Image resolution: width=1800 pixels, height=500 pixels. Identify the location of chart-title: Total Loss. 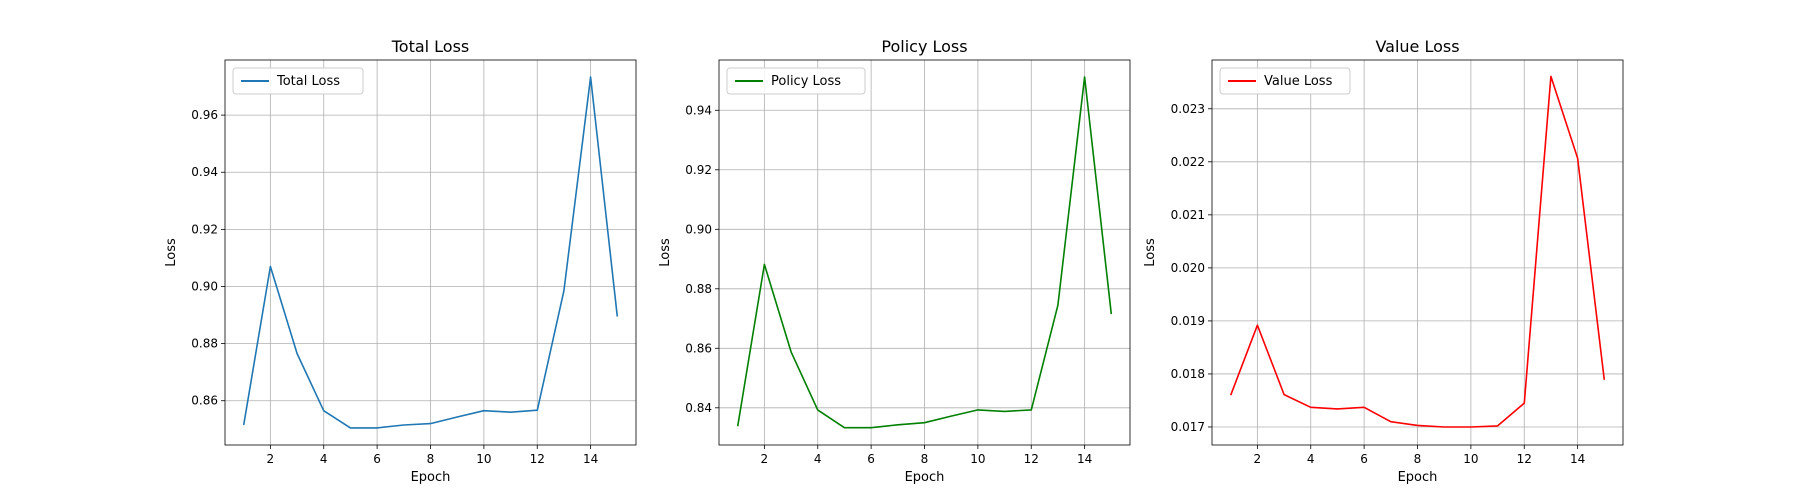
(430, 46).